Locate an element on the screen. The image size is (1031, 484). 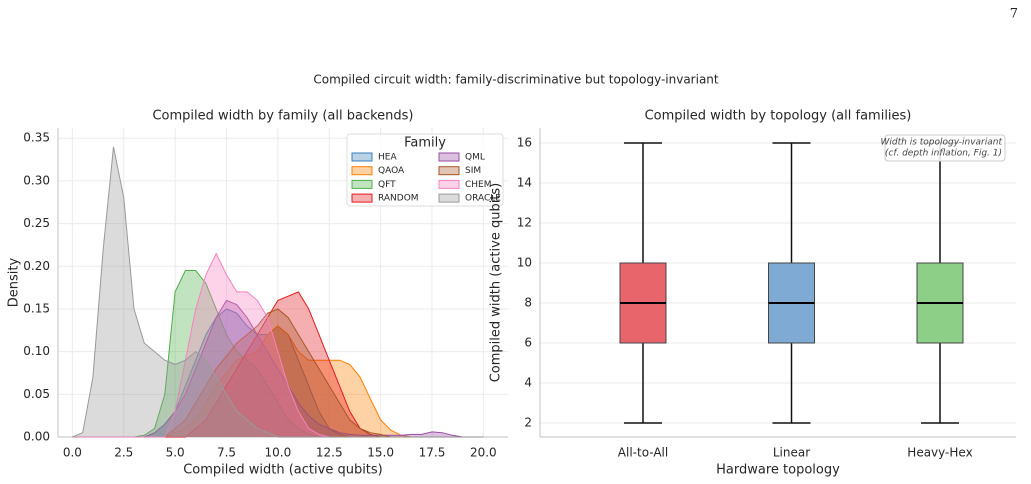
y-axis-label: Density is located at coordinates (14, 282).